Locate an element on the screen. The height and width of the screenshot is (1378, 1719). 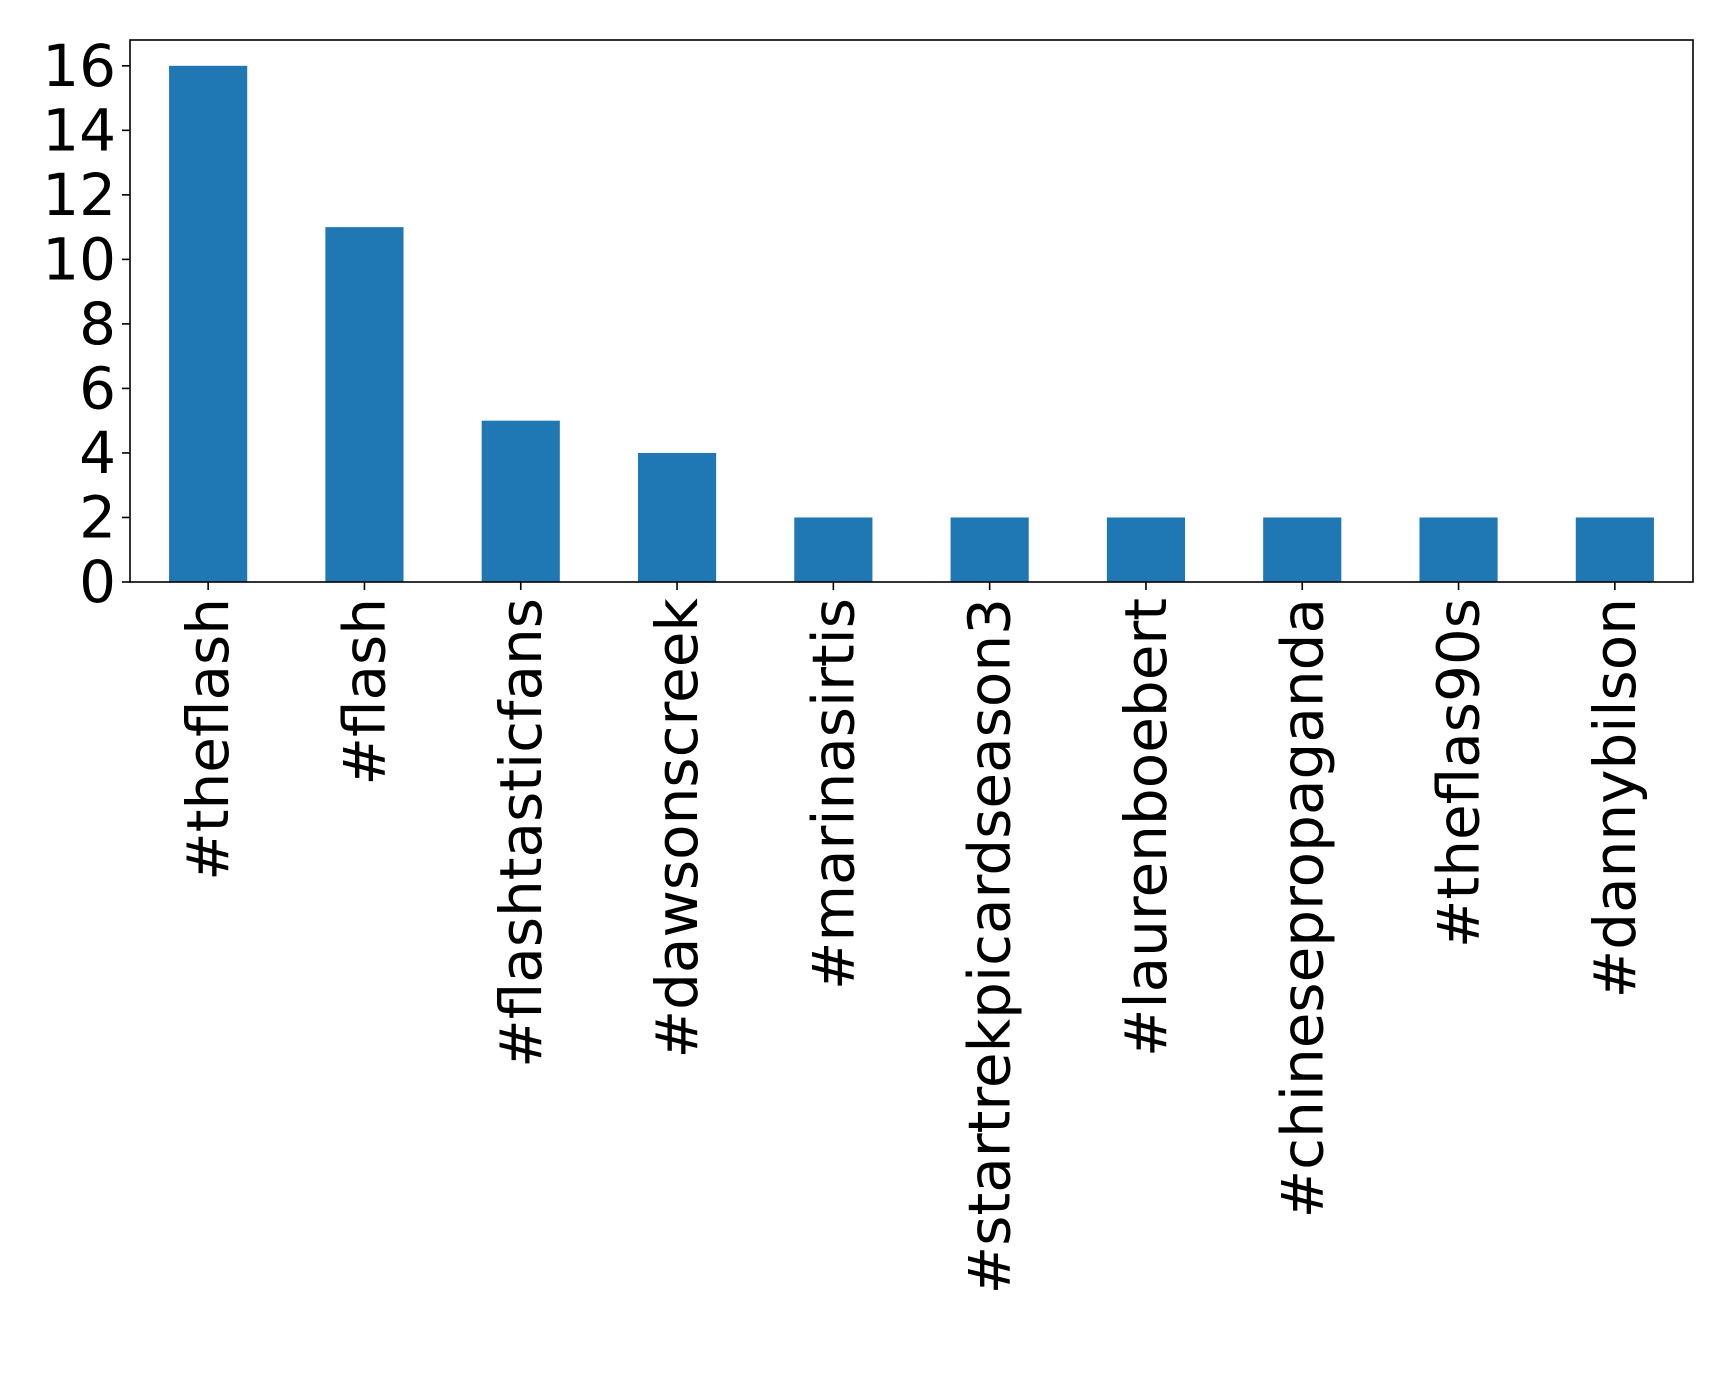
x-tick-label: #dawsonscreek is located at coordinates (677, 828).